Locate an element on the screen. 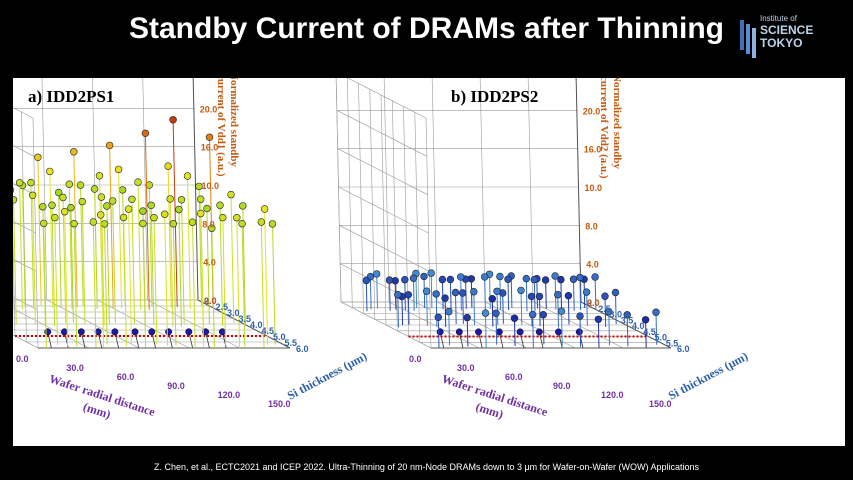 This screenshot has width=853, height=480. slide-title: Standby Current of DRAMs after Thinning is located at coordinates (426, 28).